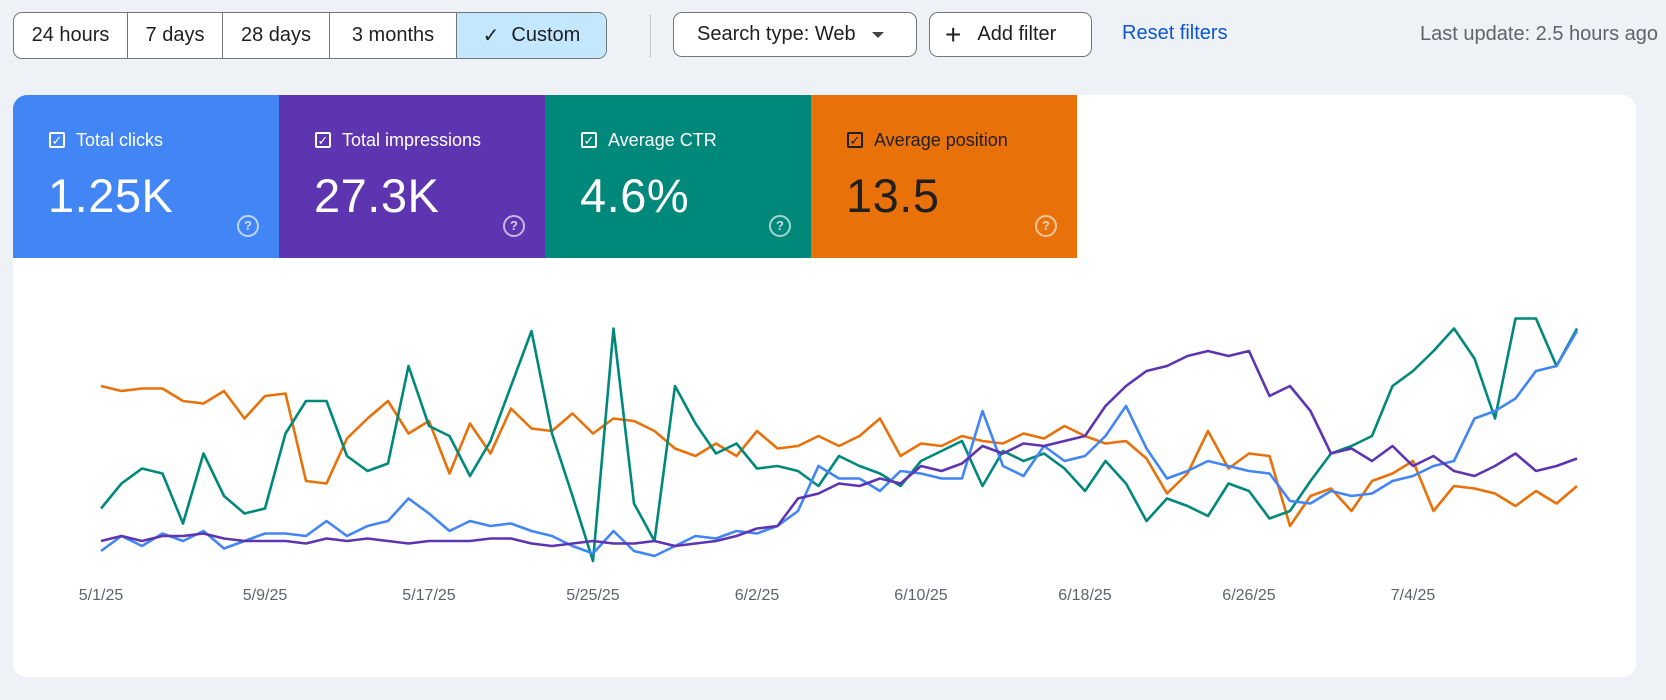 The width and height of the screenshot is (1666, 700). I want to click on metric-average-ctr: ✓ Average CTR 4.6% ?, so click(678, 176).